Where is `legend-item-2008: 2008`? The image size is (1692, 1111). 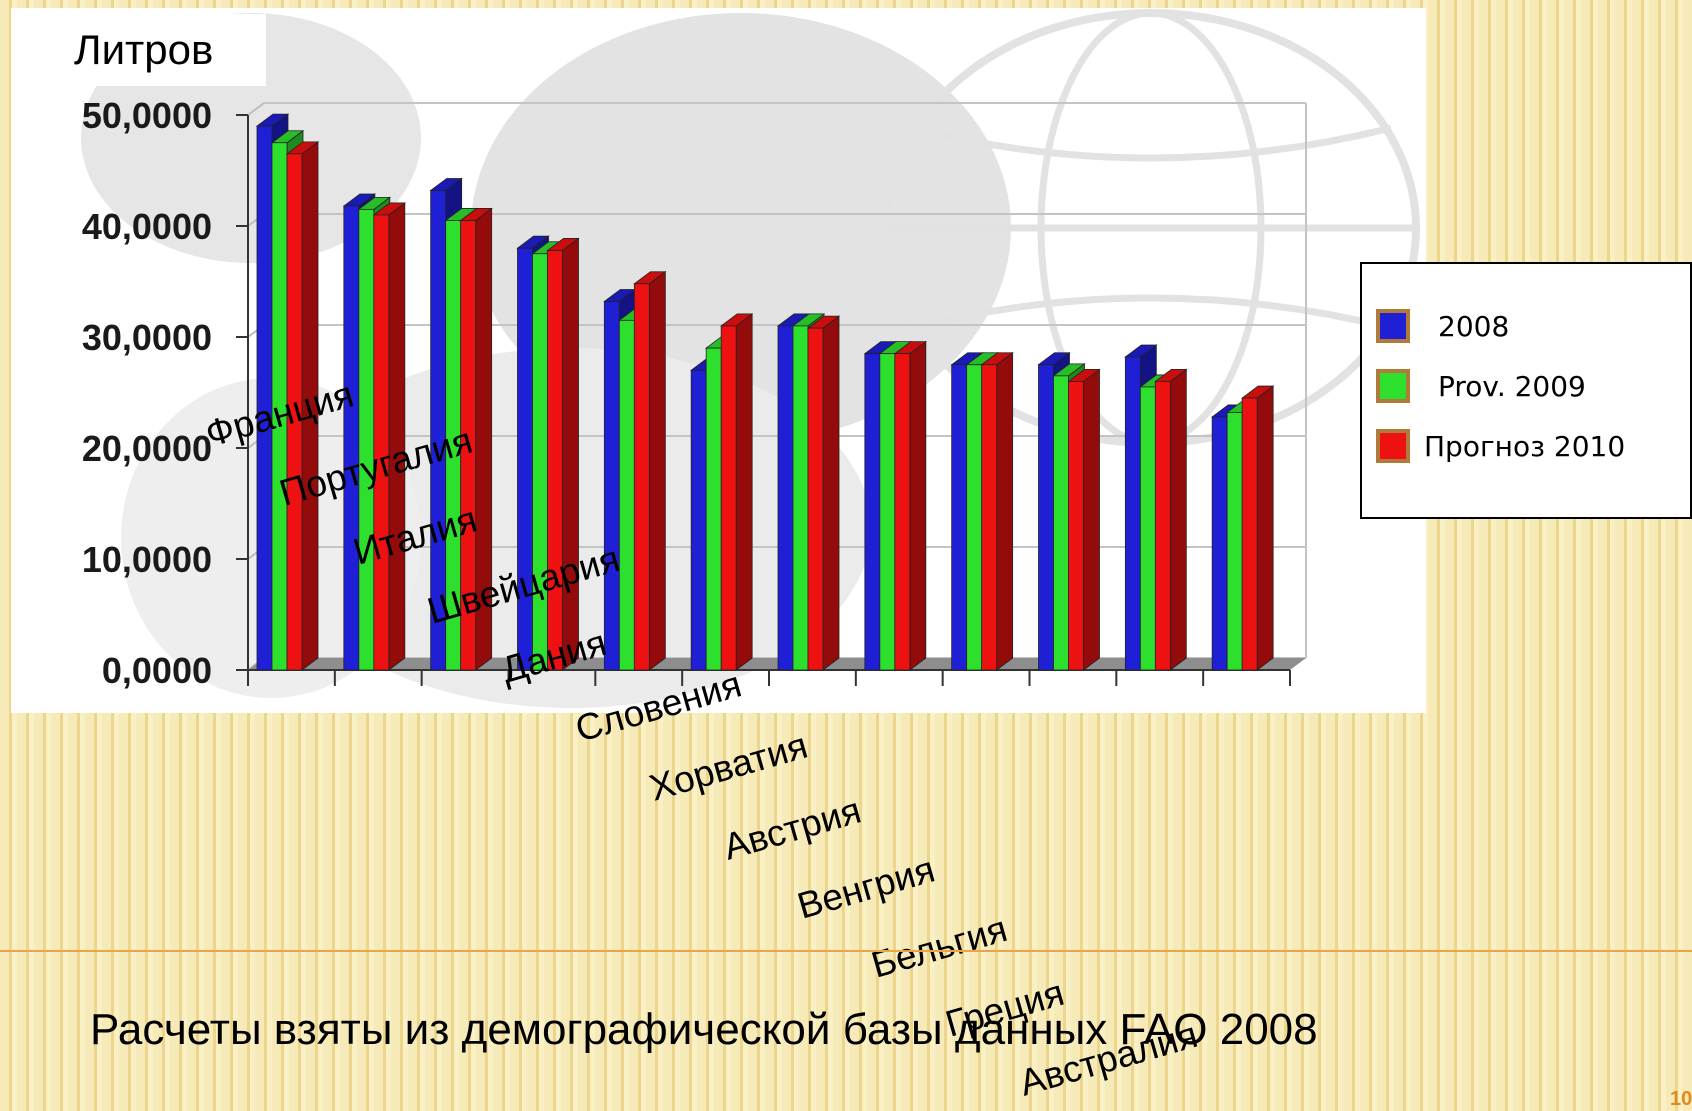
legend-item-2008: 2008 is located at coordinates (1442, 326).